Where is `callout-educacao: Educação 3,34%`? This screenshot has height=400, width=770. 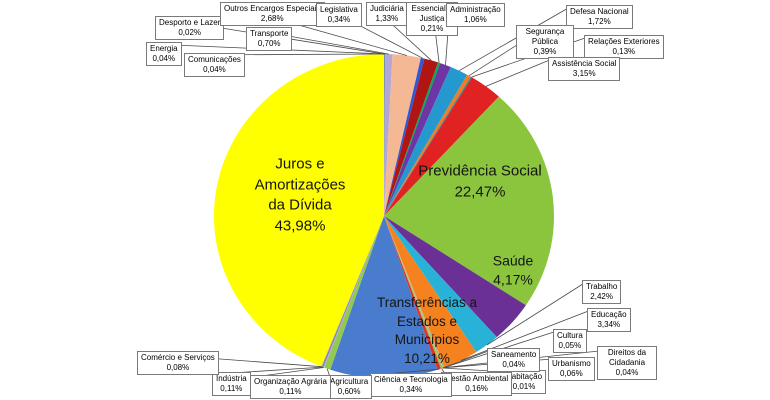
callout-educacao: Educação 3,34% is located at coordinates (609, 320).